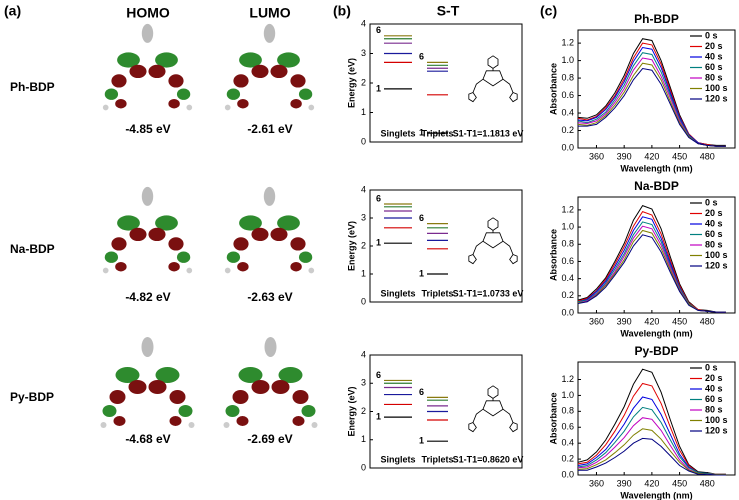 This screenshot has width=739, height=500. Describe the element at coordinates (656, 351) in the screenshot. I see `chart-title: Py-BDP` at that location.